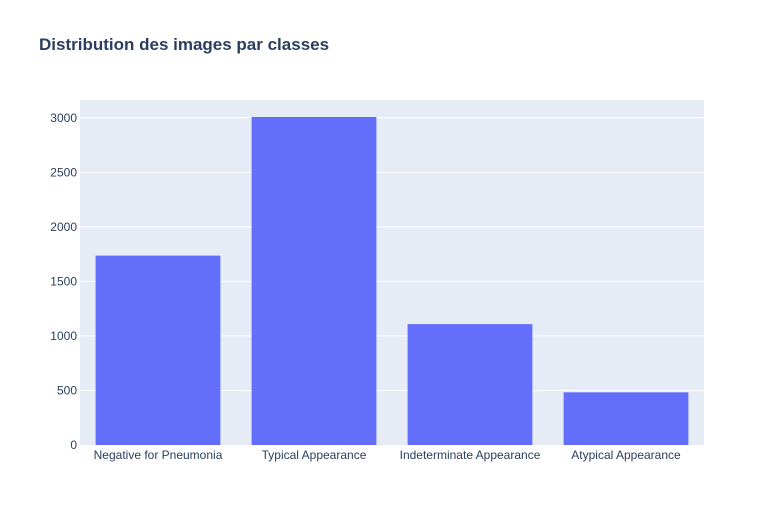  Describe the element at coordinates (184, 44) in the screenshot. I see `chart-title: Distribution des images par classes` at that location.